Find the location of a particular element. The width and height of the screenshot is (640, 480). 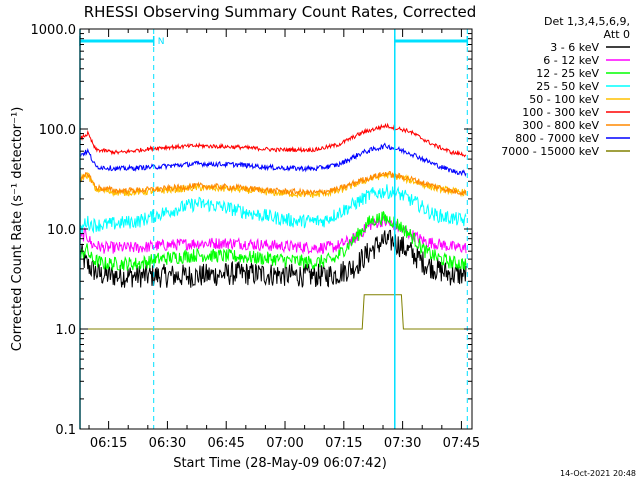

footer-timestamp: 14-Oct-2021 20:48 is located at coordinates (598, 473).